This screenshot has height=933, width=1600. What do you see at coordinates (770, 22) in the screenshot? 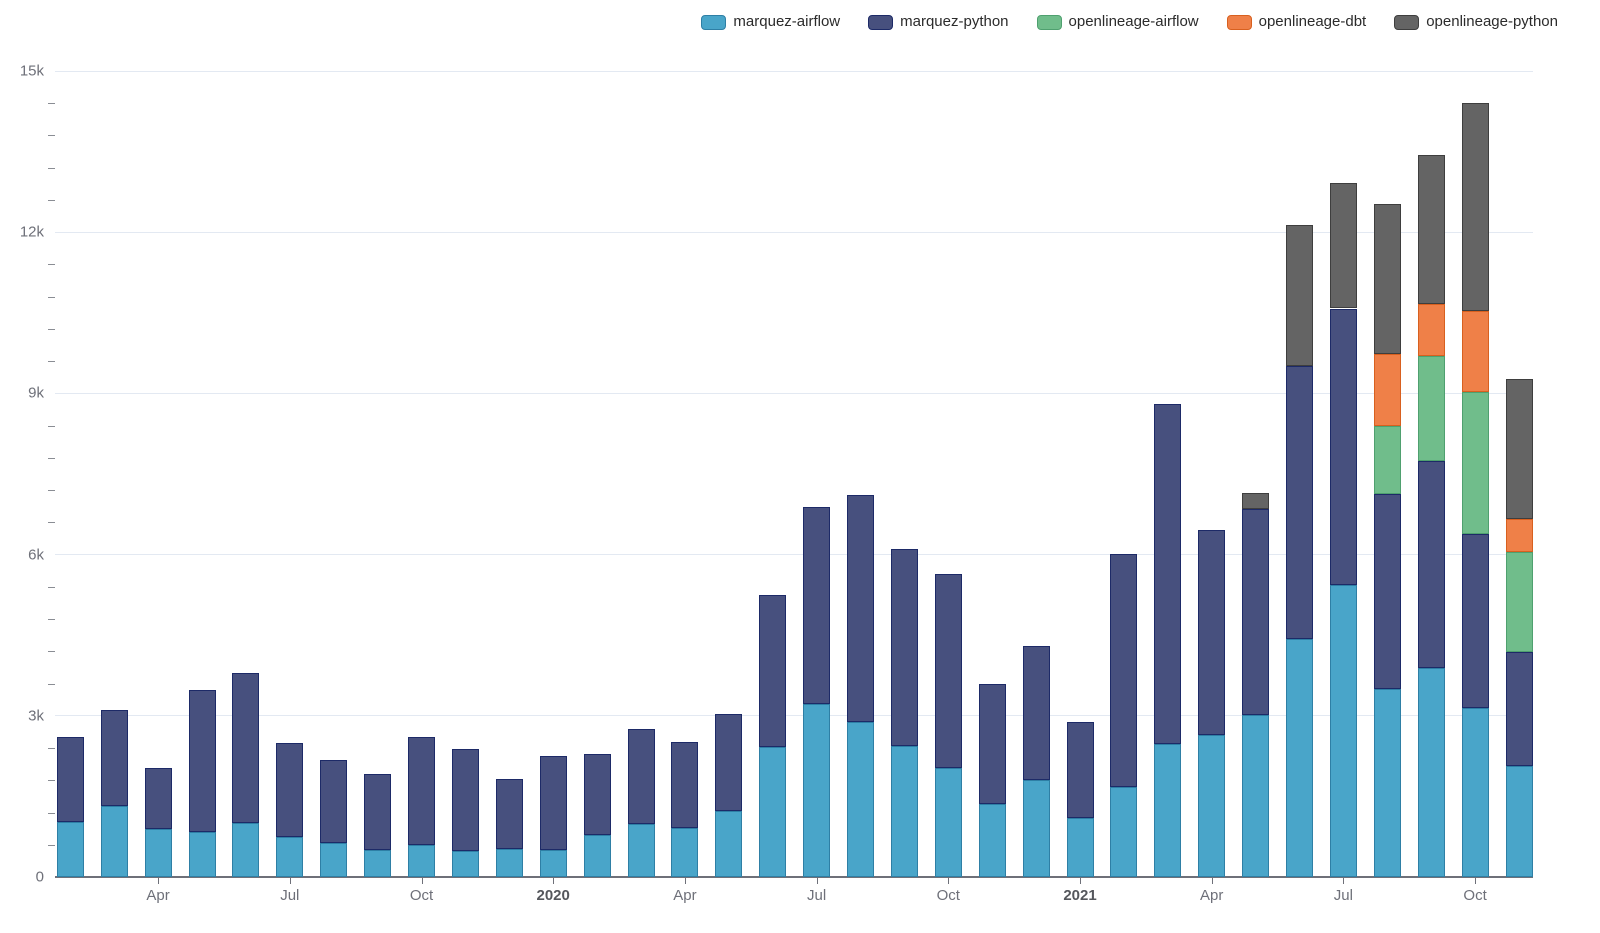
I see `legend-item-marquez-airflow: marquez-airflow` at bounding box center [770, 22].